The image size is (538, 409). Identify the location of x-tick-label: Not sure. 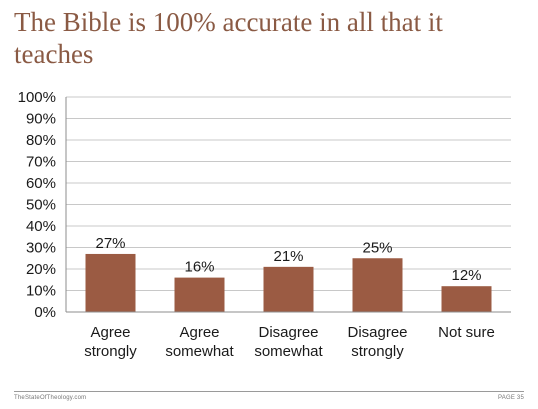
(466, 332).